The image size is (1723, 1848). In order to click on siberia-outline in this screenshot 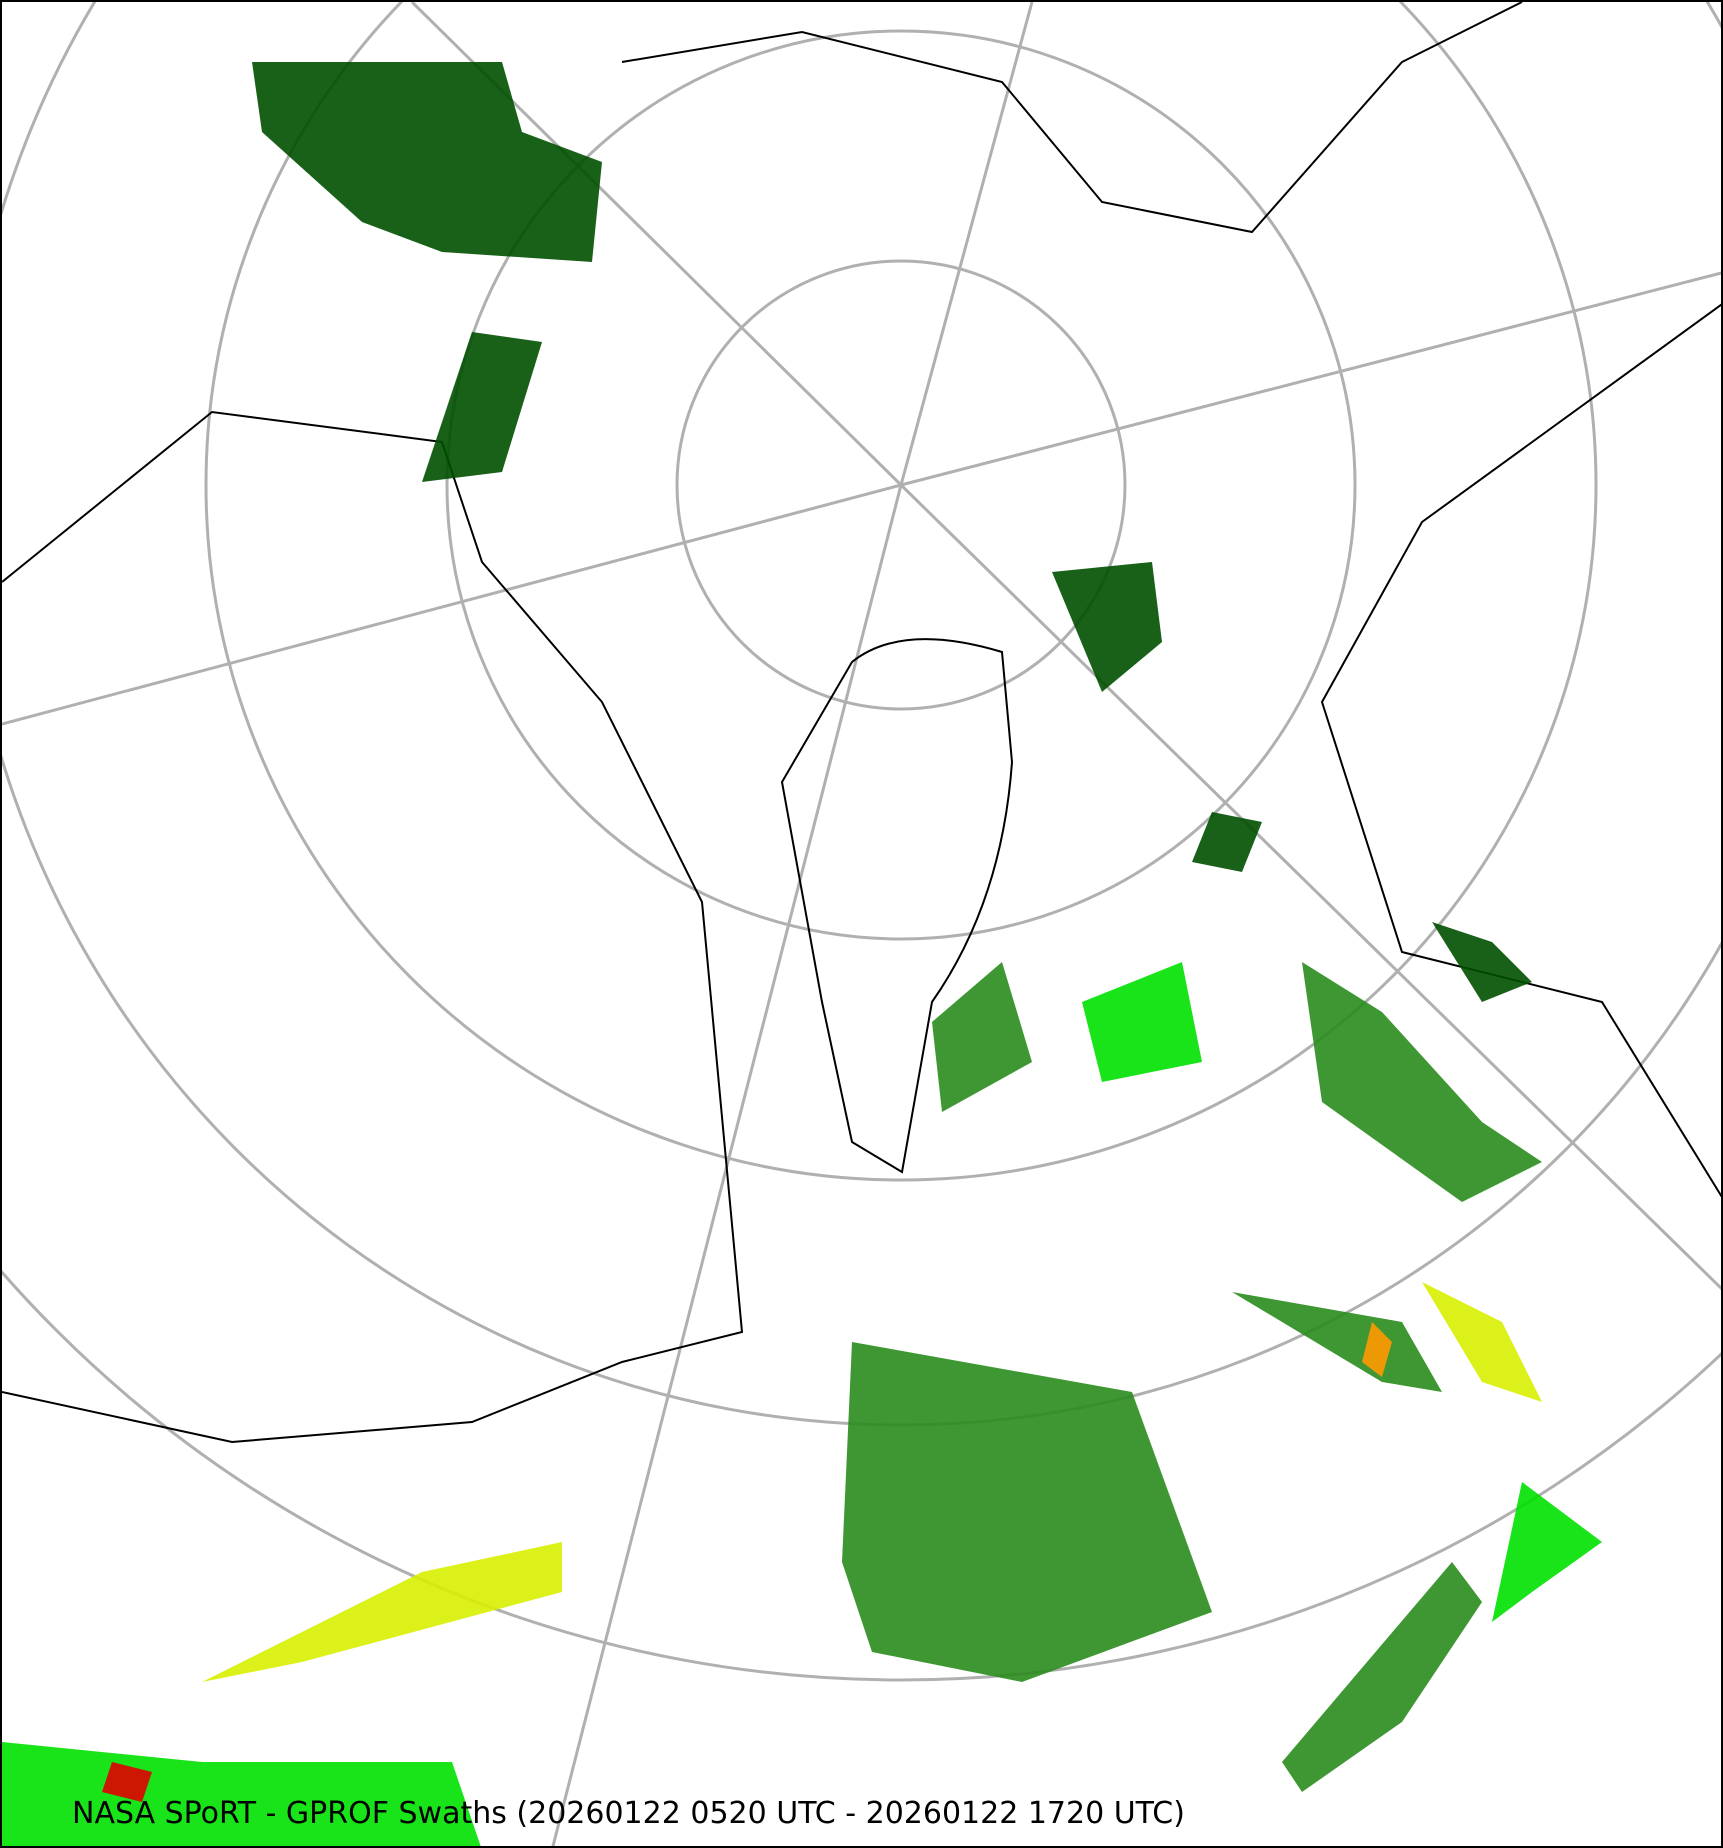, I will do `click(1072, 118)`.